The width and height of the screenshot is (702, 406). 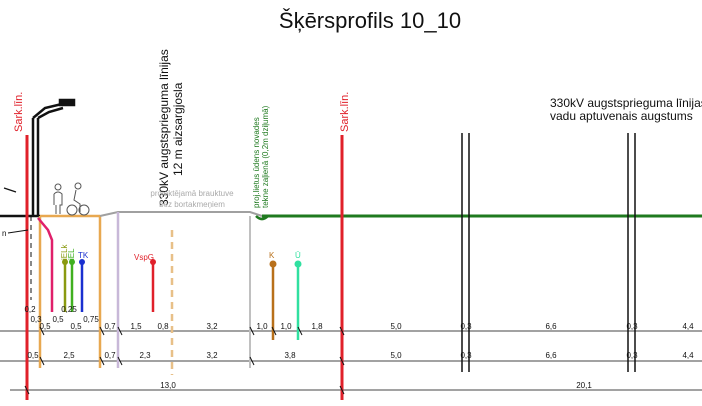 What do you see at coordinates (548, 252) in the screenshot?
I see `power-line-wires` at bounding box center [548, 252].